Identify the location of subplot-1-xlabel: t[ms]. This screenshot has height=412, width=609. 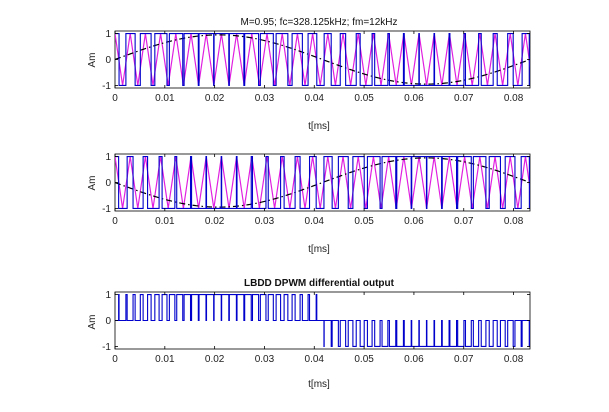
(319, 126).